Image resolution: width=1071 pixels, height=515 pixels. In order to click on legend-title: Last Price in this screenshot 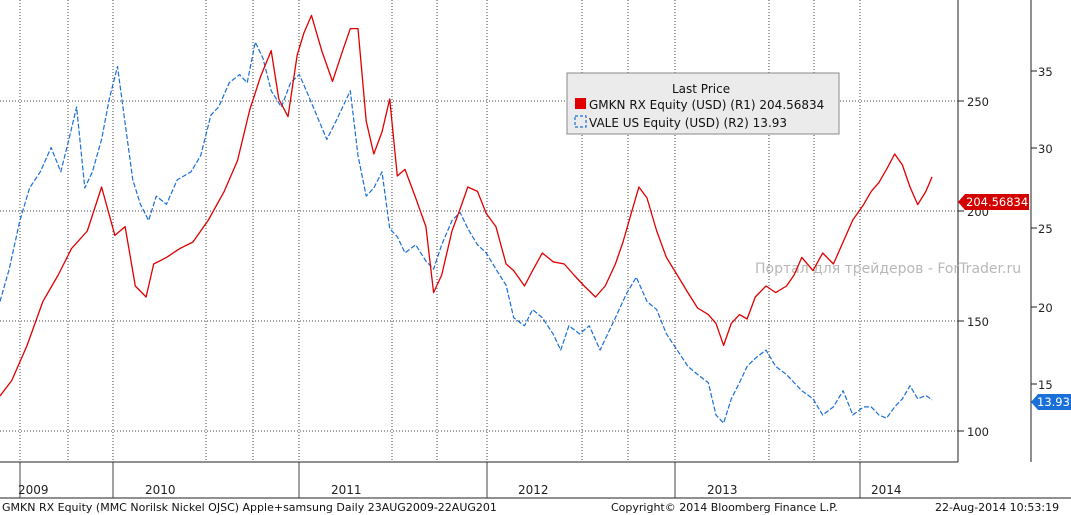, I will do `click(701, 89)`.